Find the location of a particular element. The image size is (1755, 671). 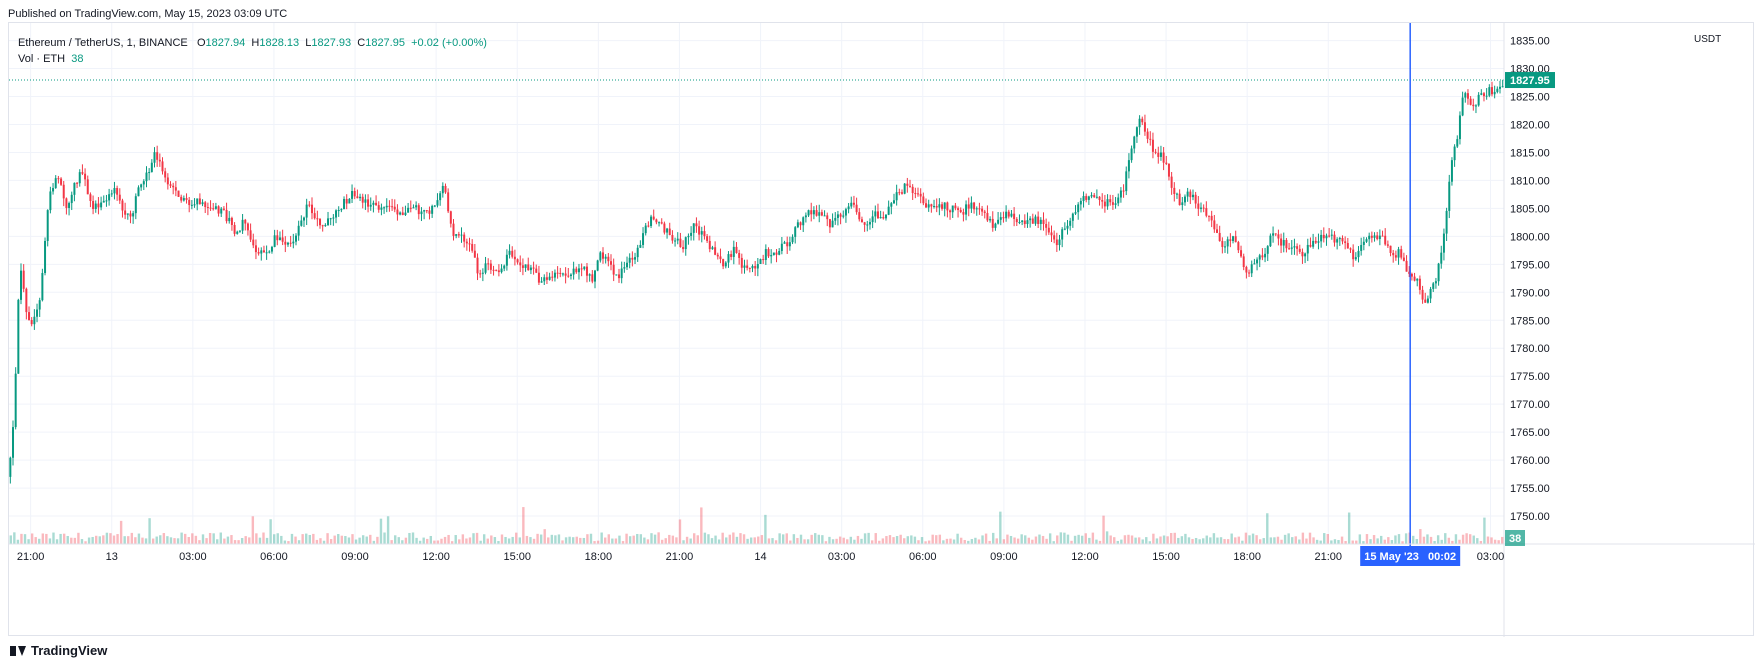

price-unit-label: USDT is located at coordinates (1708, 39).